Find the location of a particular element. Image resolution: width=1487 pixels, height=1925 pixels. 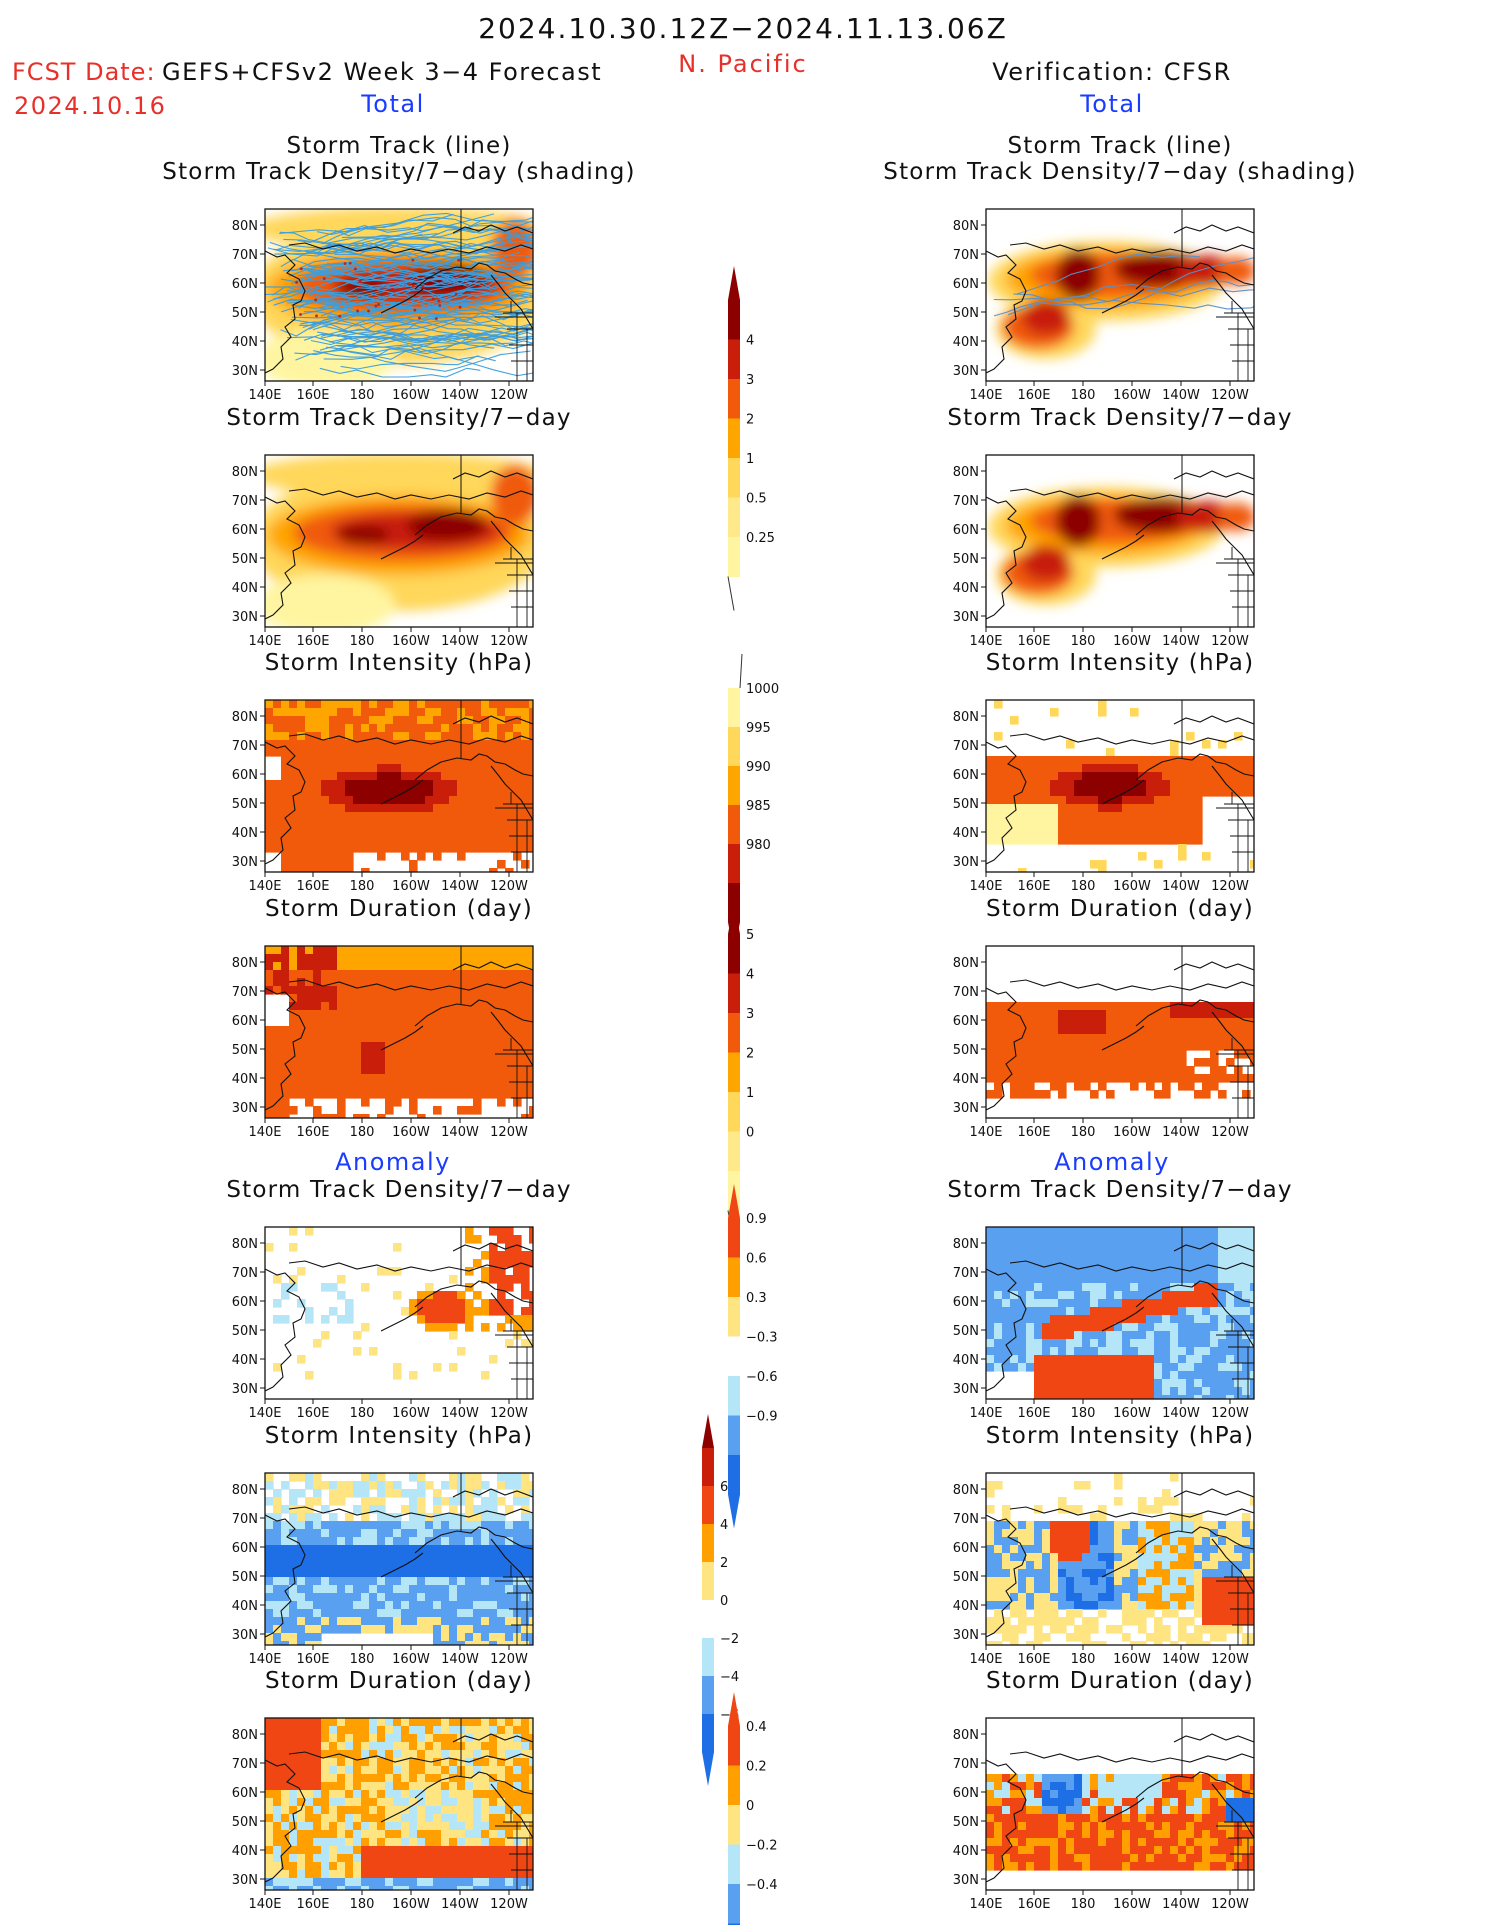

verif-density-anomaly-map-lat-label: 30N is located at coordinates (966, 1389).